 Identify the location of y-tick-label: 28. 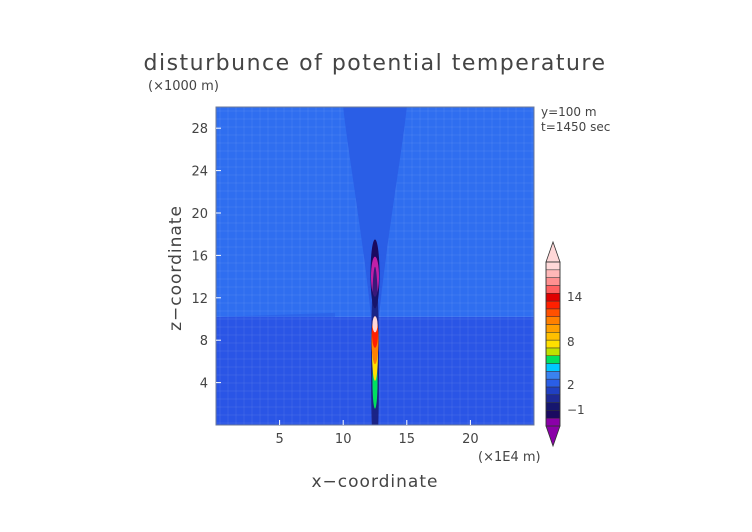
(199, 129).